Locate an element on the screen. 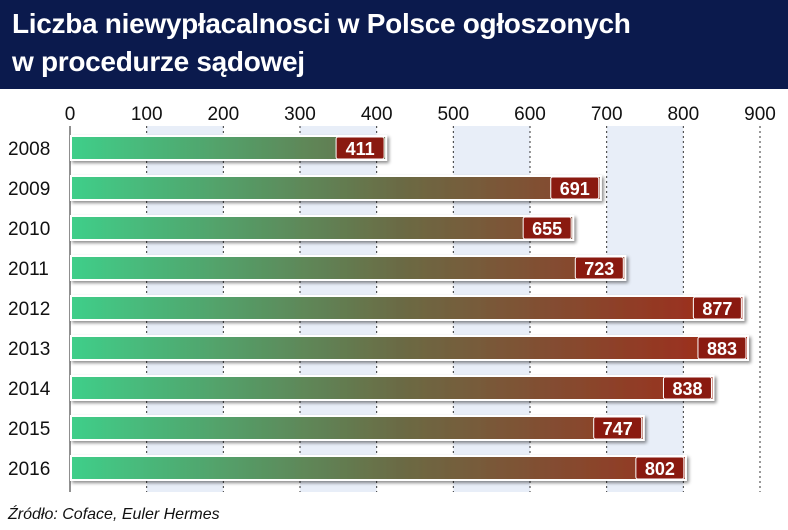 Image resolution: width=788 pixels, height=530 pixels. x-tick-label: 700 is located at coordinates (607, 114).